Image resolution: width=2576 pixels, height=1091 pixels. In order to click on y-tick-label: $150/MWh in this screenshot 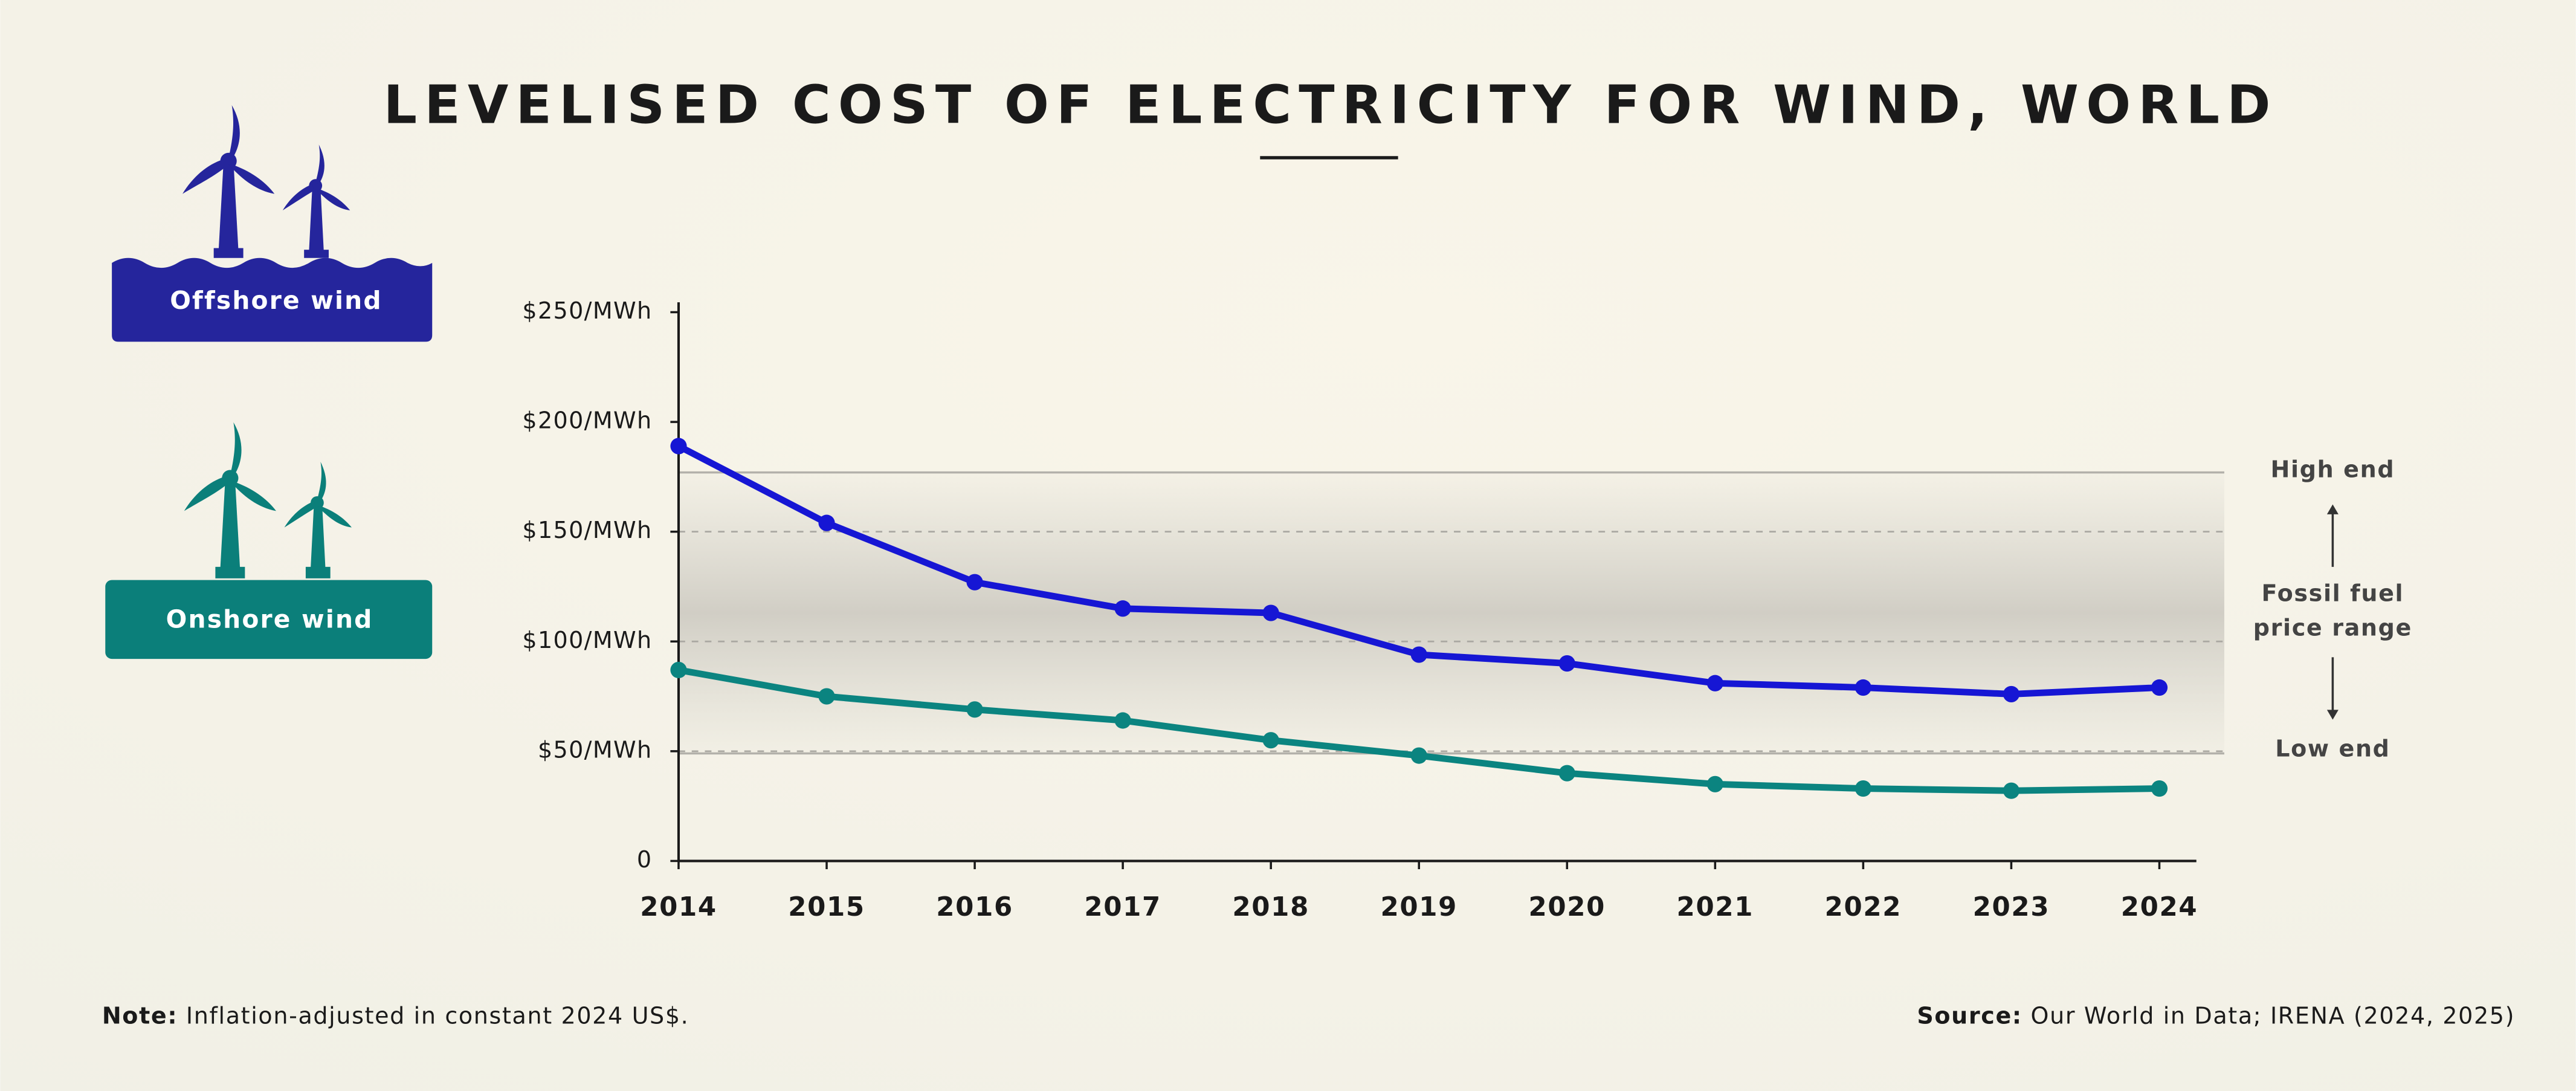, I will do `click(587, 530)`.